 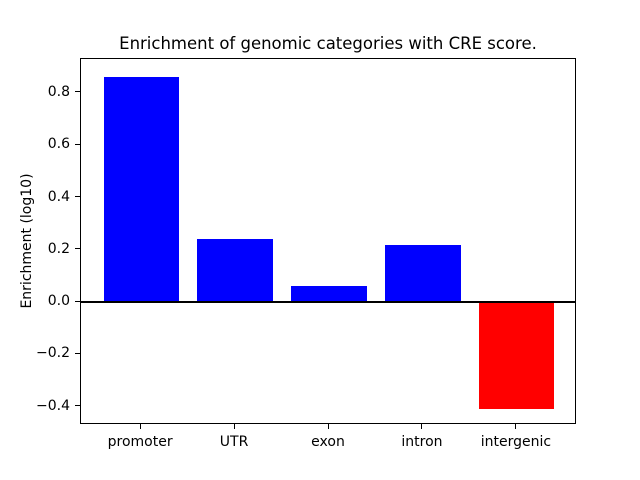 I want to click on x-tick-label-UTR: UTR, so click(x=234, y=442).